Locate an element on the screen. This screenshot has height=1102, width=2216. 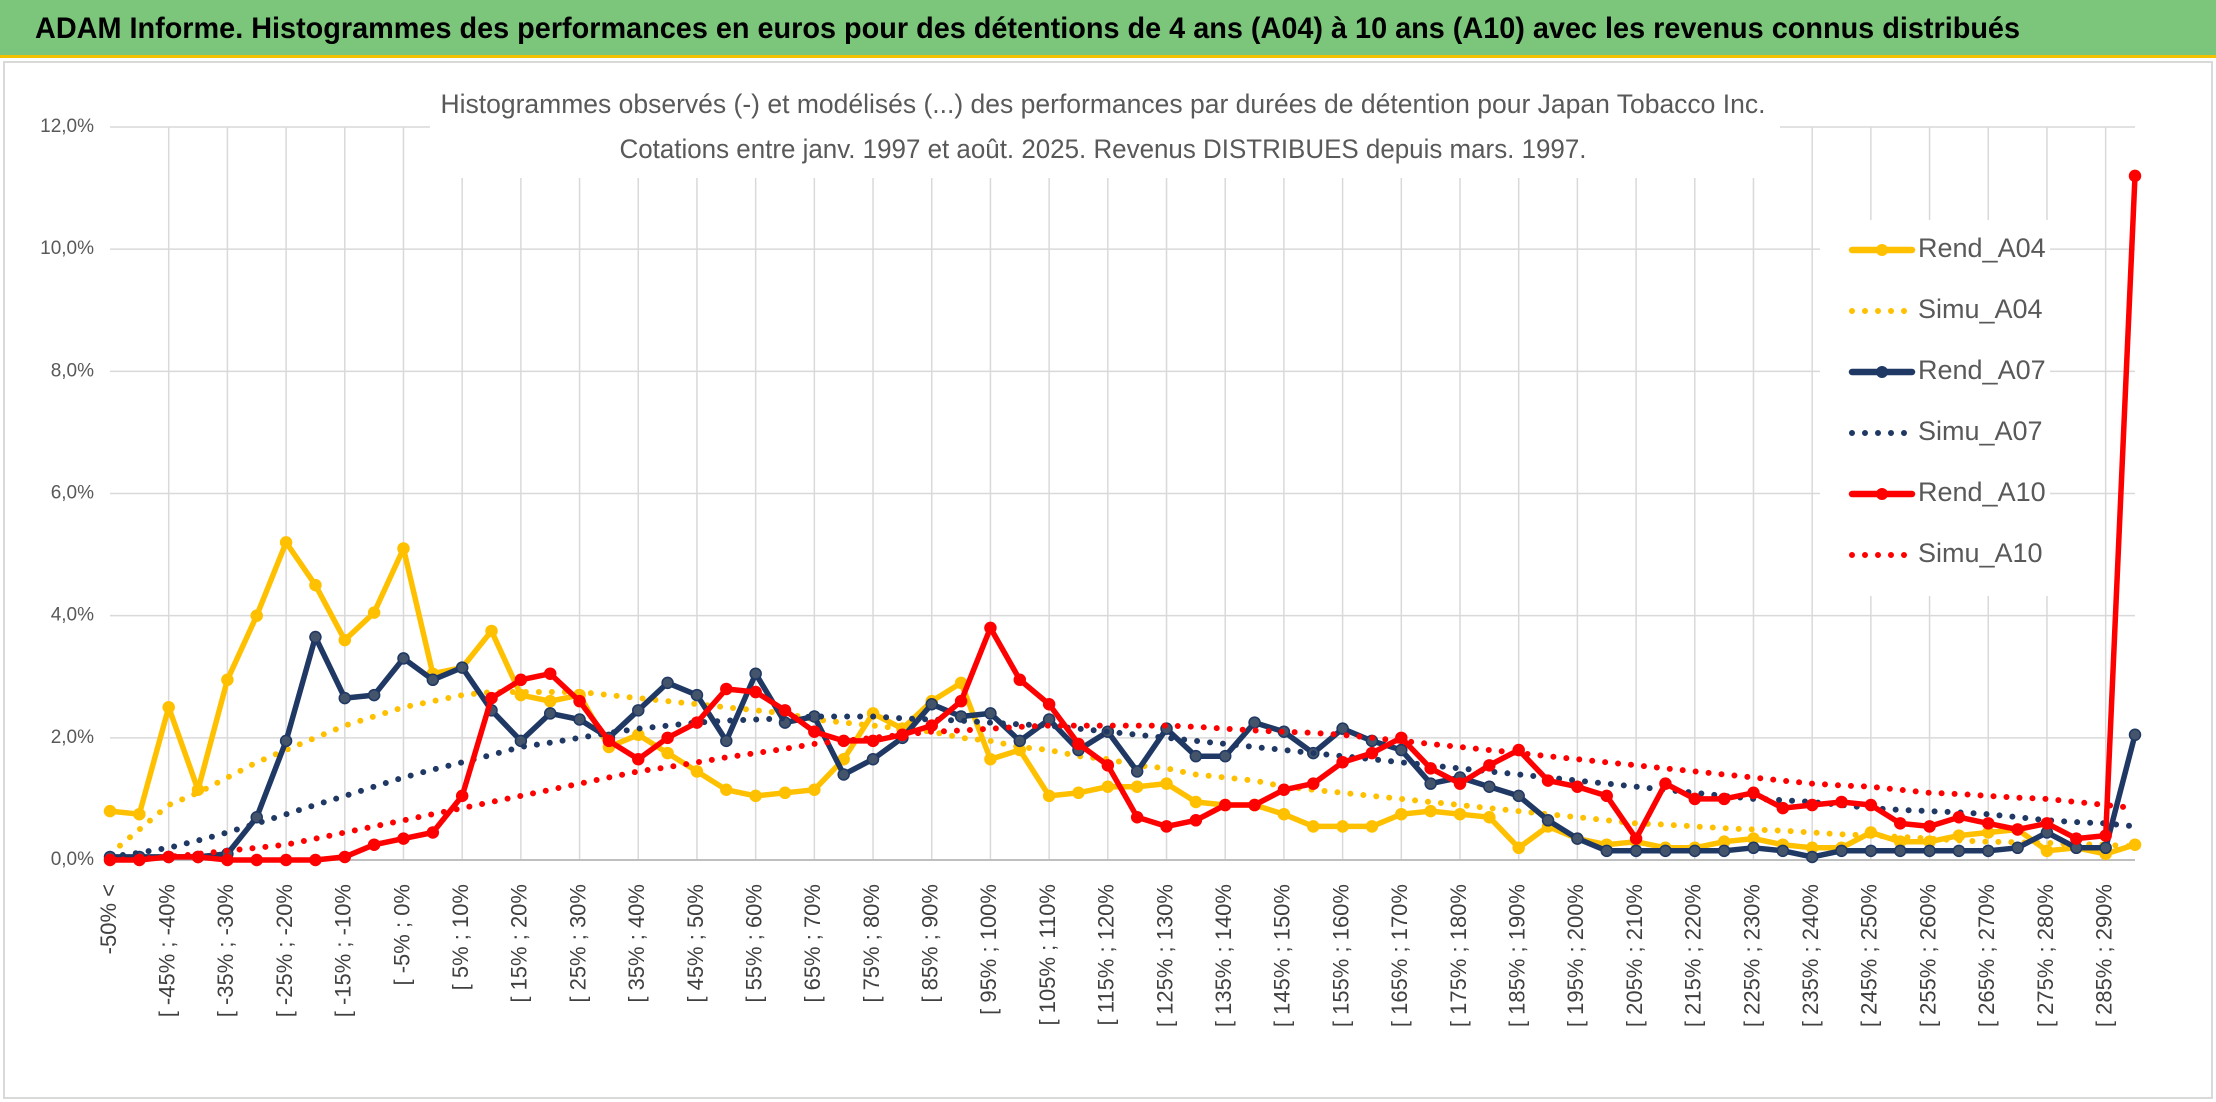
x-tick-label: [ 255% ; 260% is located at coordinates (1927, 955).